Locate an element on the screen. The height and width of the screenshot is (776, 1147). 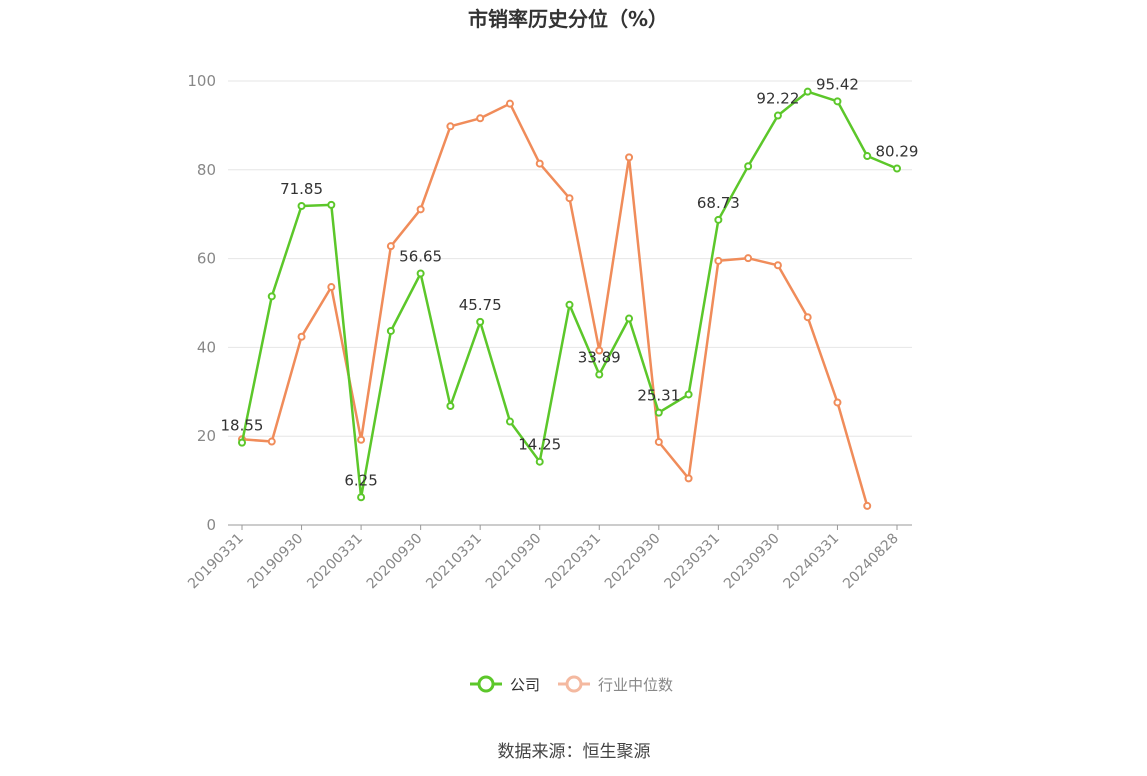
data-label-company: 18.55 is located at coordinates (242, 426).